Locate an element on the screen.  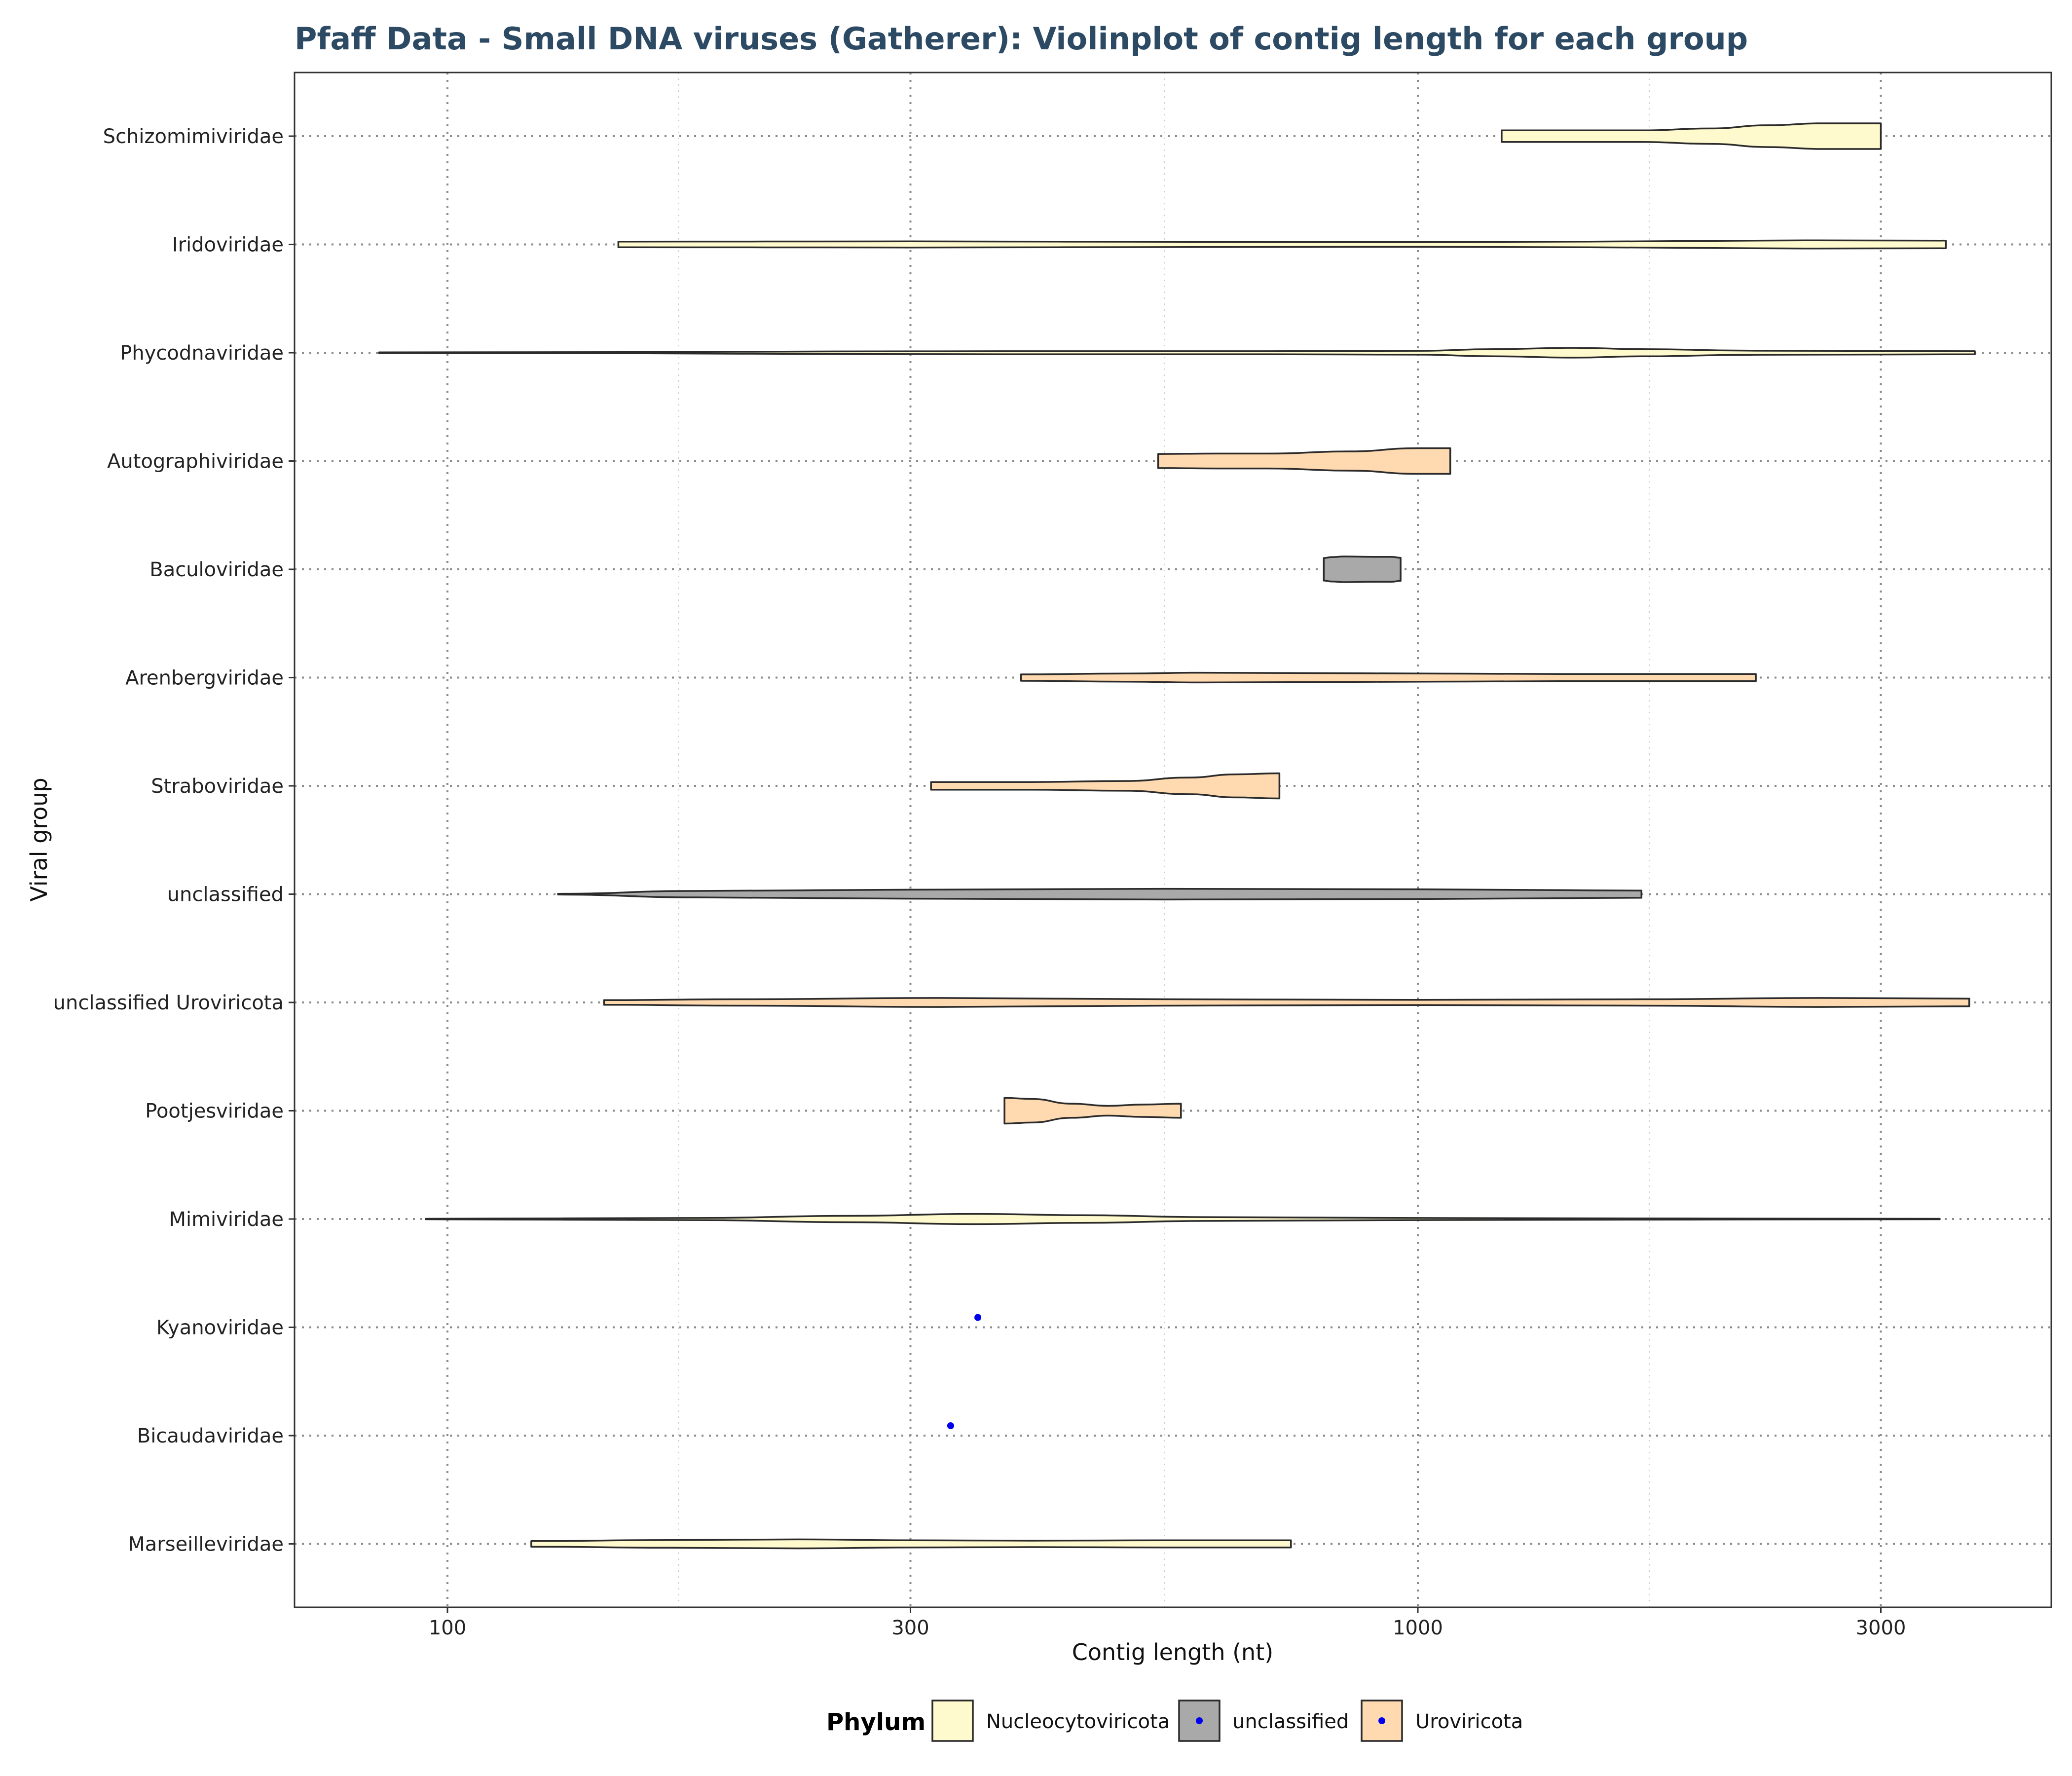
y-tick-label: Schizomimiviridae is located at coordinates (193, 137).